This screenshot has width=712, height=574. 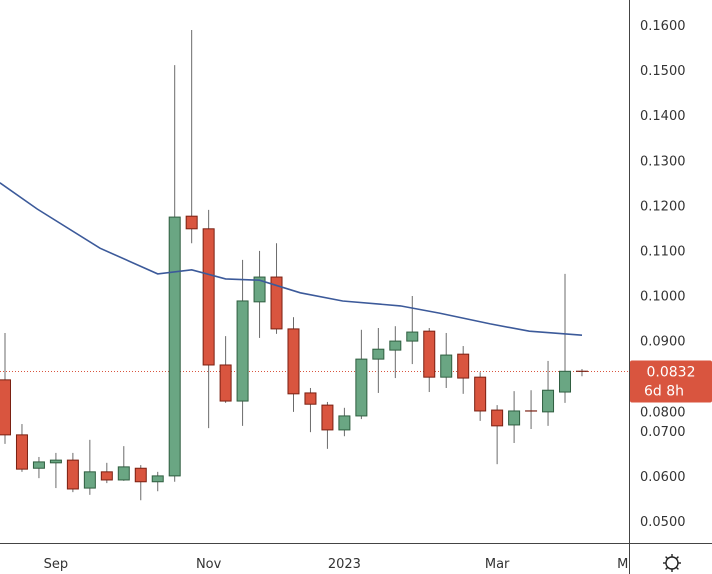 I want to click on price-tick-label: 0.1600, so click(x=663, y=26).